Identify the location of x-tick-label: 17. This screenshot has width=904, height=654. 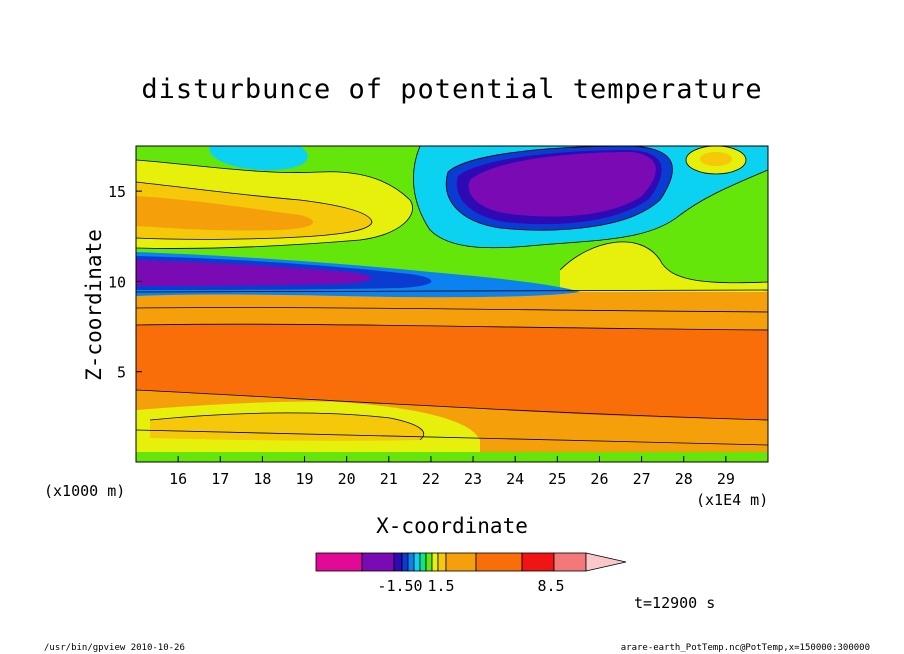
(220, 479).